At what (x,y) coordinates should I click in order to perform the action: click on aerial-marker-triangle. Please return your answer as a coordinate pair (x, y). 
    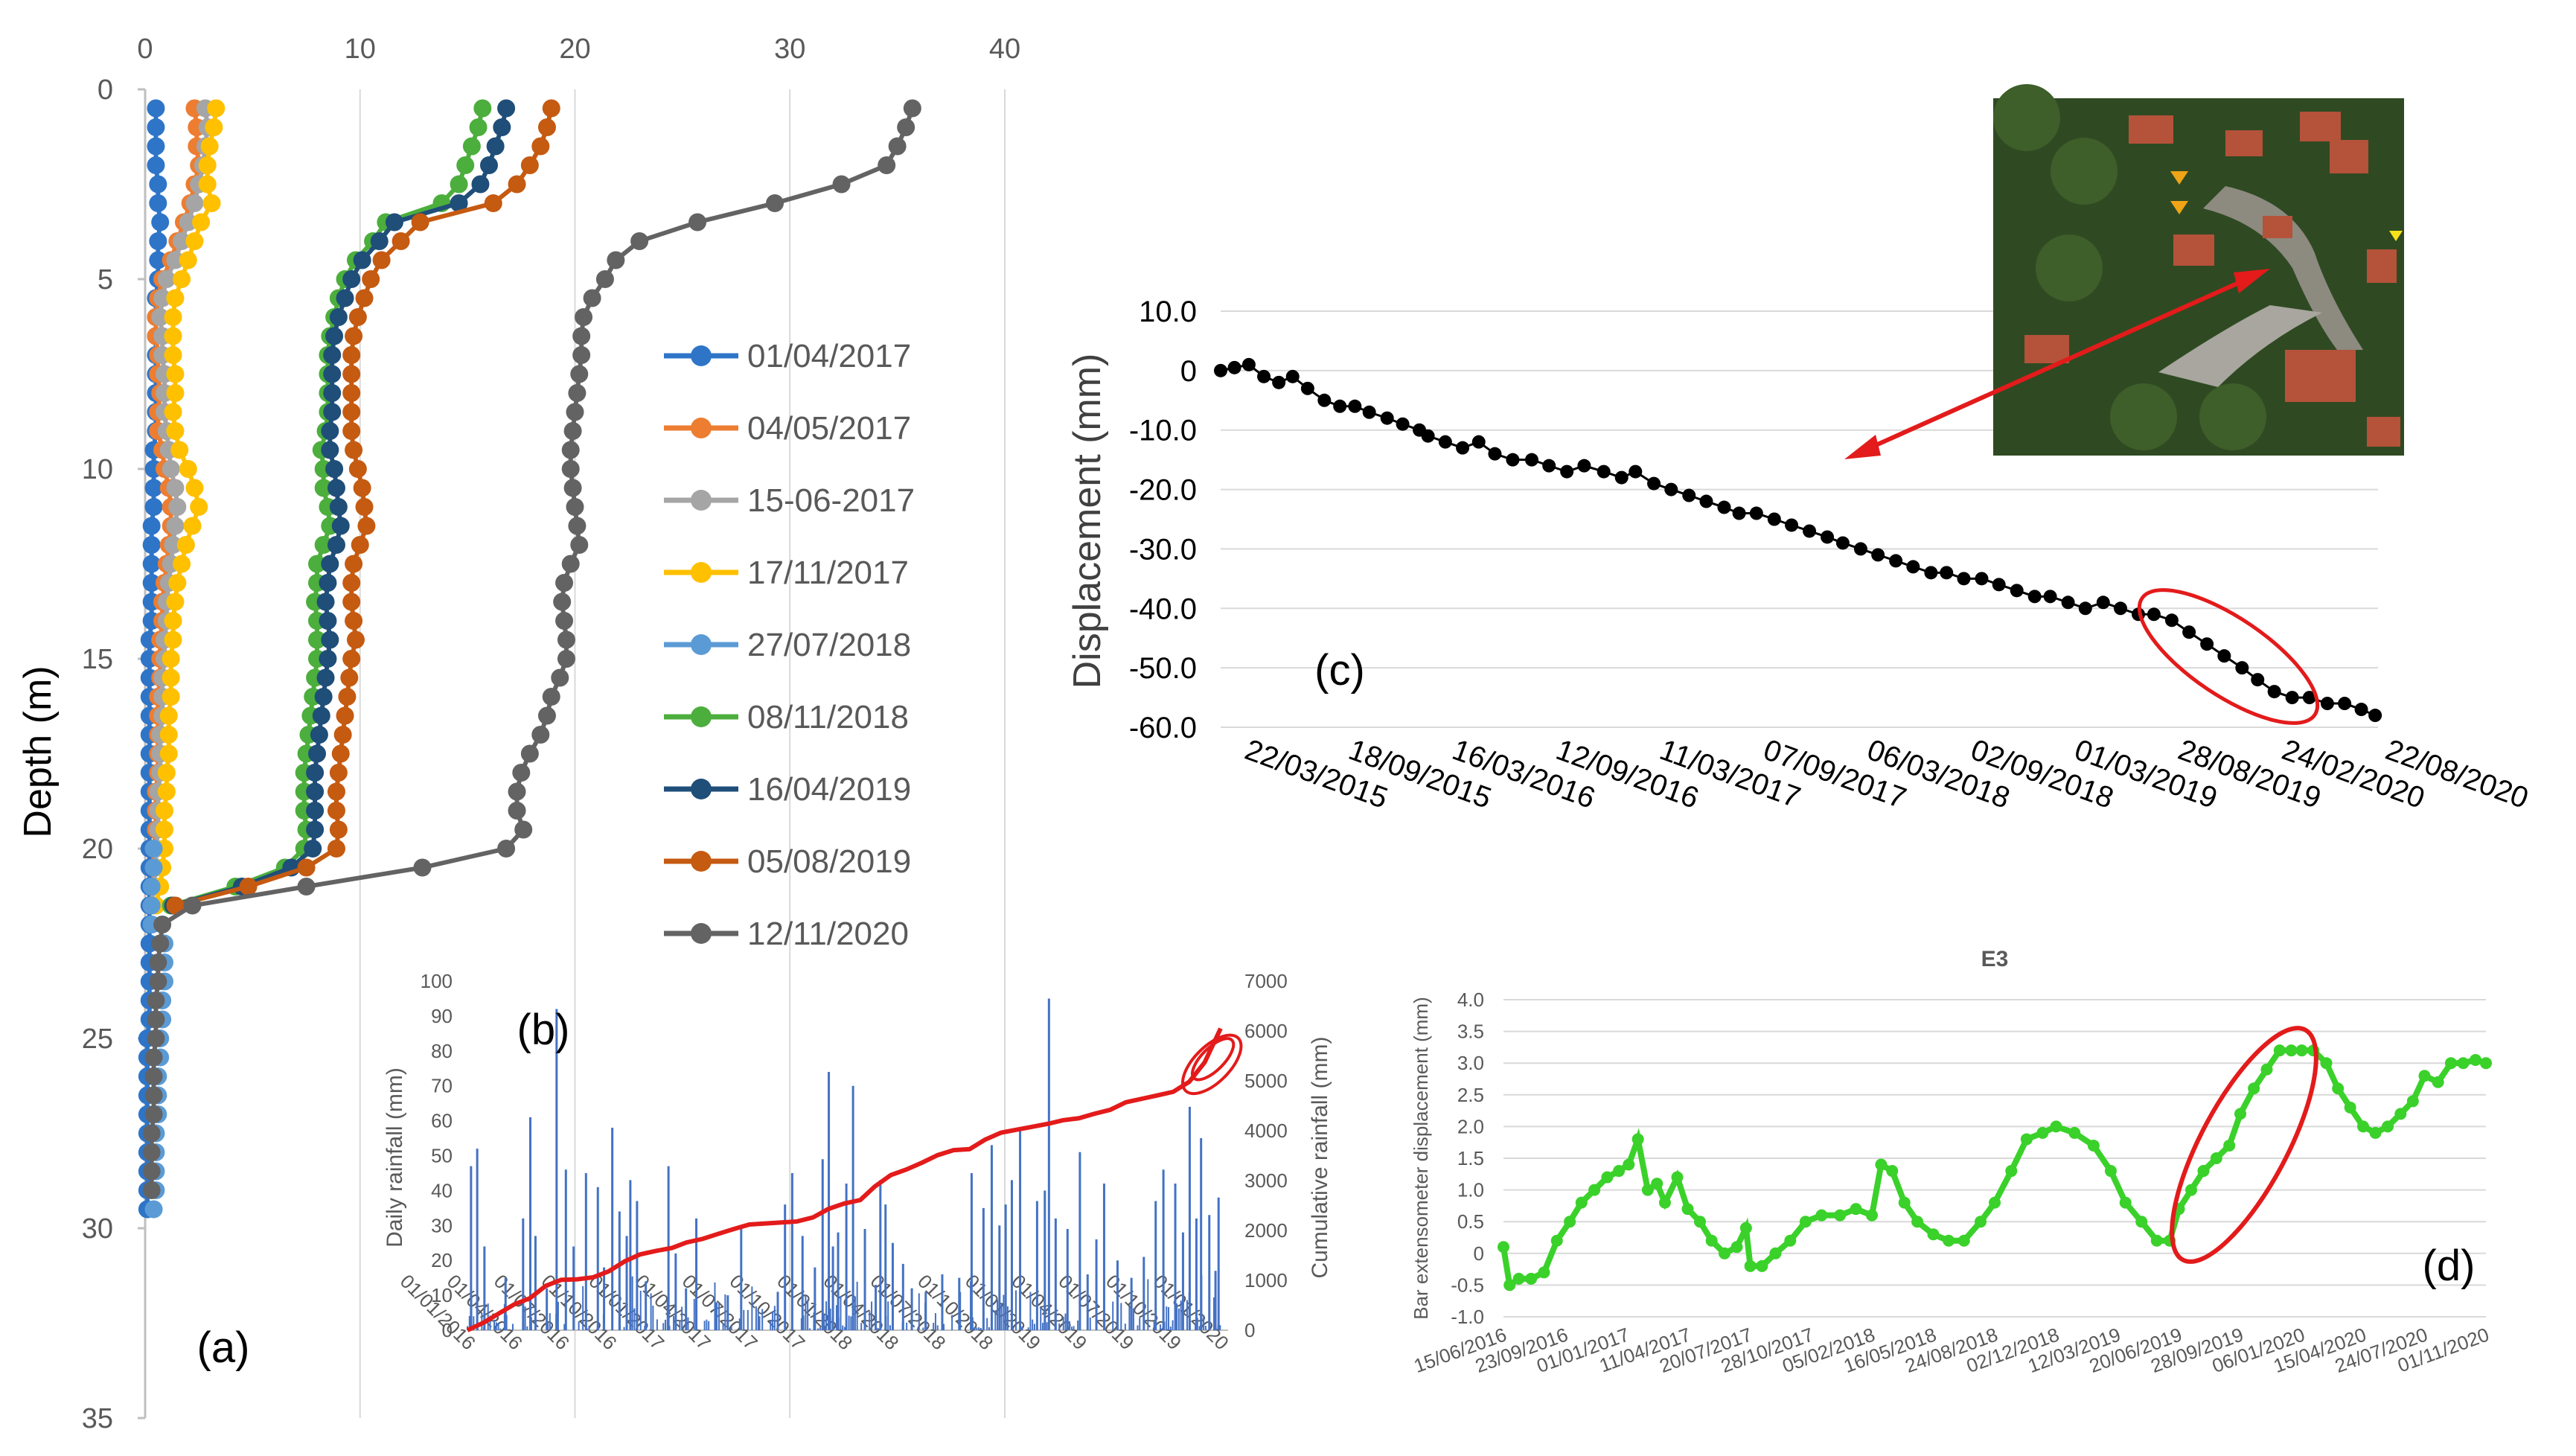
    Looking at the image, I should click on (2179, 207).